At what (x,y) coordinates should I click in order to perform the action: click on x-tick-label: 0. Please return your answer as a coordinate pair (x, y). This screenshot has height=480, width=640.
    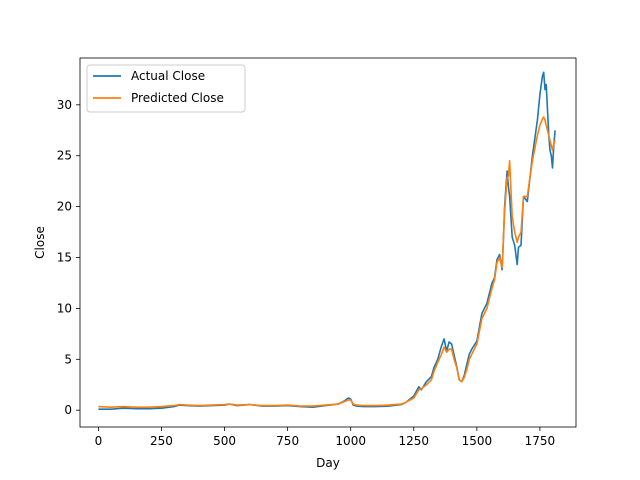
    Looking at the image, I should click on (99, 441).